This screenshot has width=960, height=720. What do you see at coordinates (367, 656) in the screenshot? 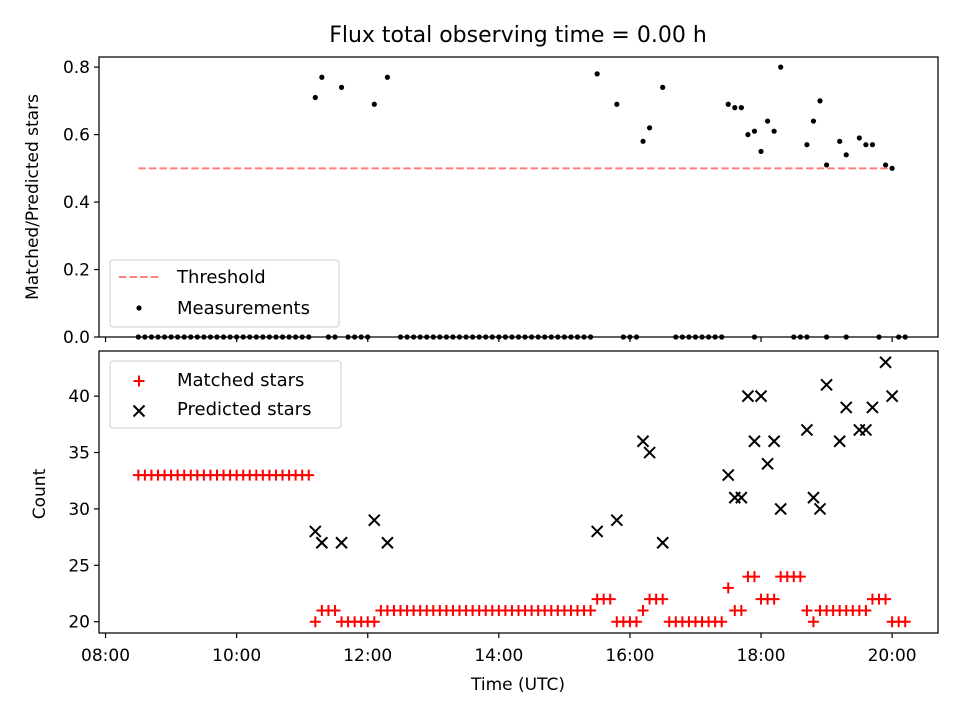
I see `bottom-x-tick-label: 12:00` at bounding box center [367, 656].